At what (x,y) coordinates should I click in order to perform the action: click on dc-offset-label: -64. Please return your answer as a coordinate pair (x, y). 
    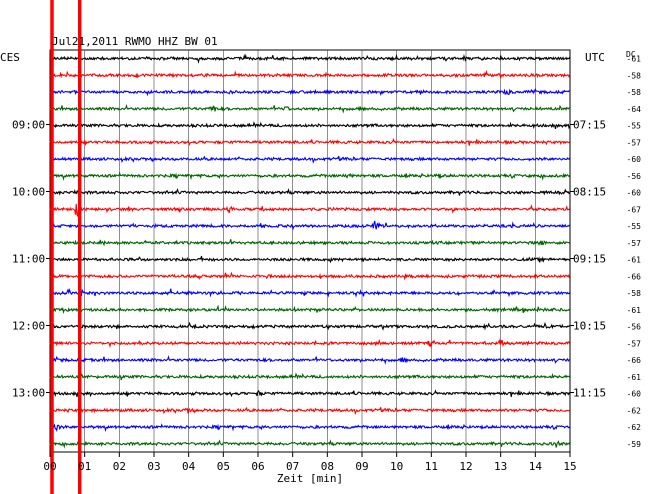
    Looking at the image, I should click on (634, 109).